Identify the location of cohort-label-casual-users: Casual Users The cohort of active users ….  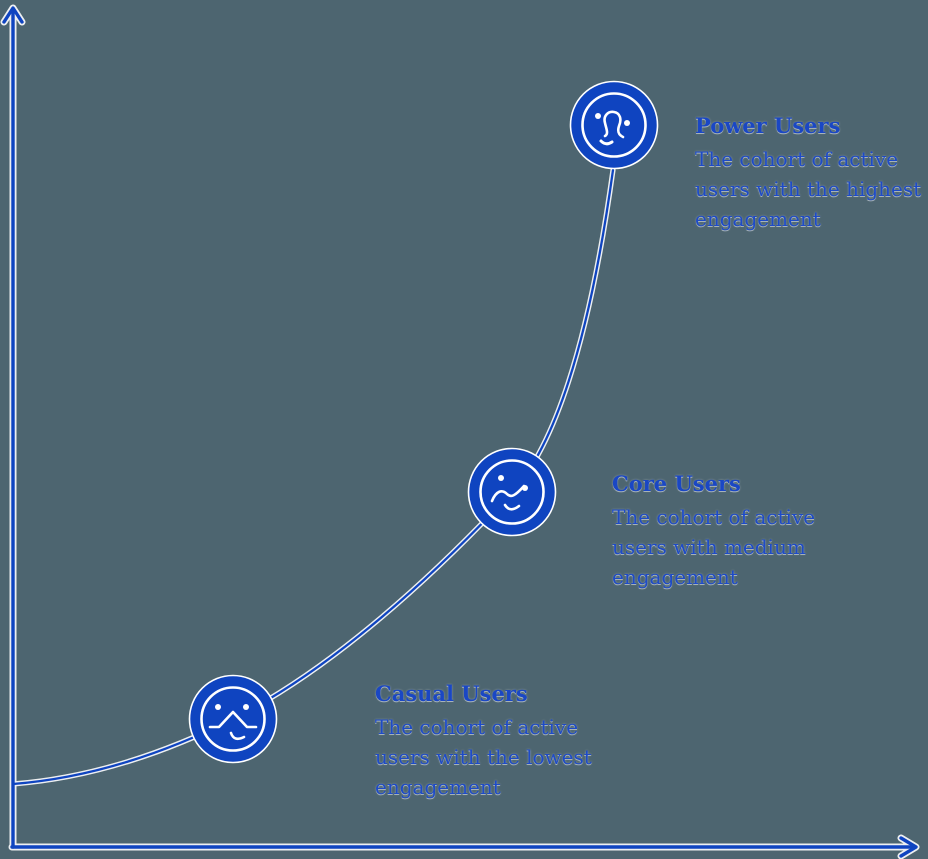
(483, 740).